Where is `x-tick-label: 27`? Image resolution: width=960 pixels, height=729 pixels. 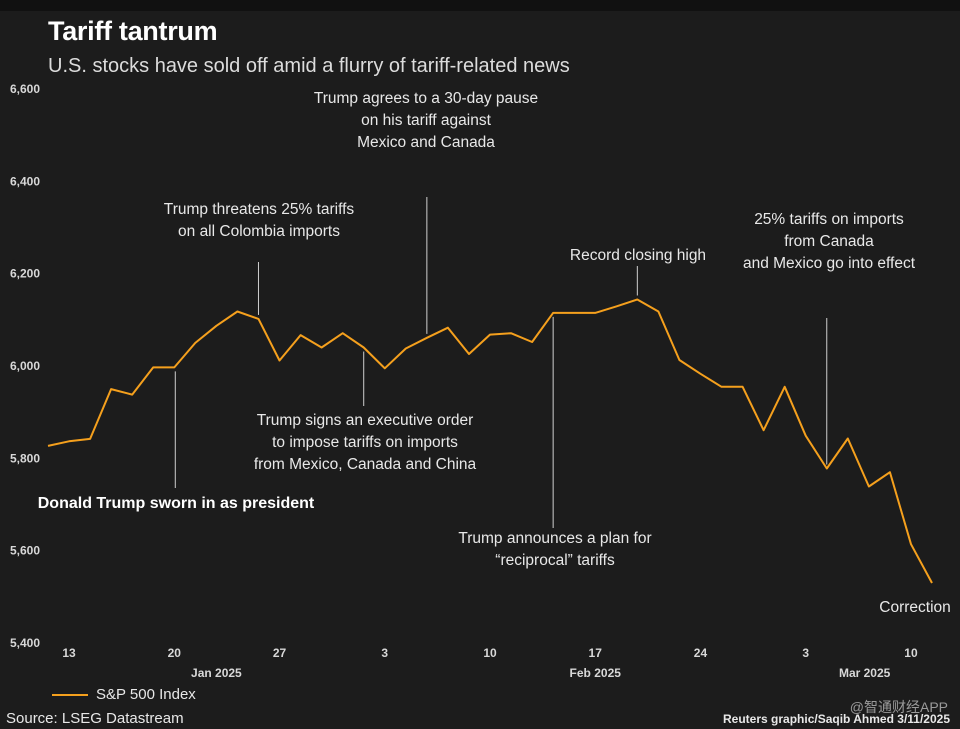
x-tick-label: 27 is located at coordinates (280, 653).